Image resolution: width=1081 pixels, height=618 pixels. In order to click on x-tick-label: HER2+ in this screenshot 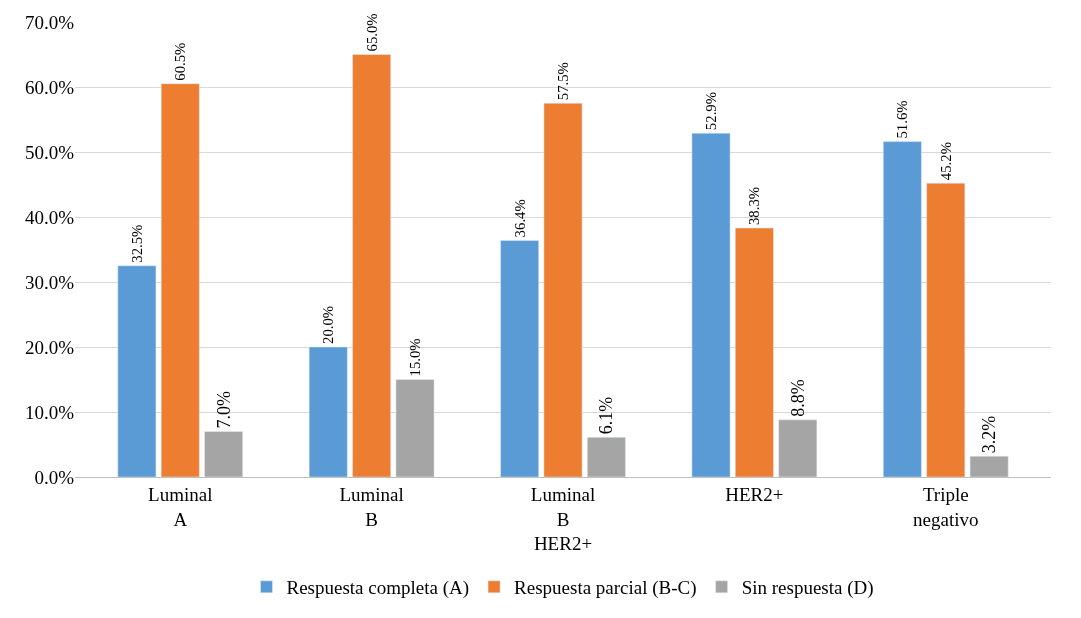, I will do `click(754, 494)`.